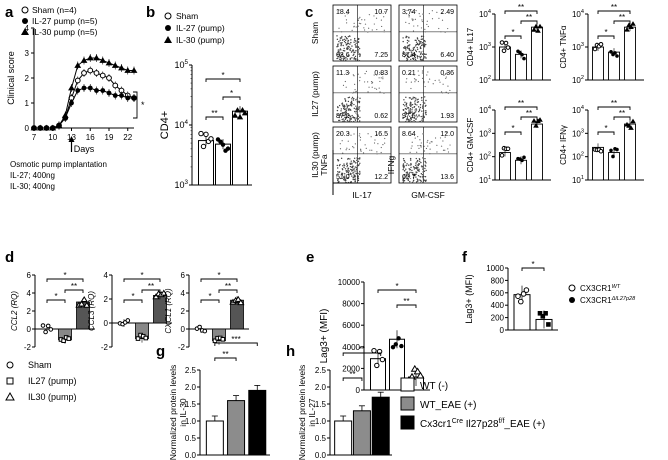 The image size is (668, 460). Describe the element at coordinates (58, 164) in the screenshot. I see `annotation: Osmotic pump implantation` at that location.